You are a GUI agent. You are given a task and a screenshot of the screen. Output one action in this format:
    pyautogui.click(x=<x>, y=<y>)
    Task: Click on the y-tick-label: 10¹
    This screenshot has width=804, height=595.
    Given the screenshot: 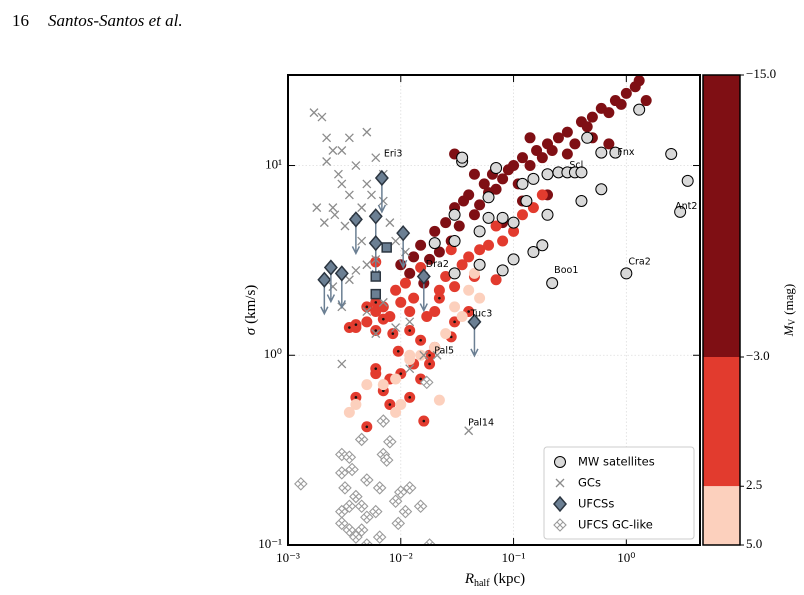 What is the action you would take?
    pyautogui.click(x=273, y=164)
    